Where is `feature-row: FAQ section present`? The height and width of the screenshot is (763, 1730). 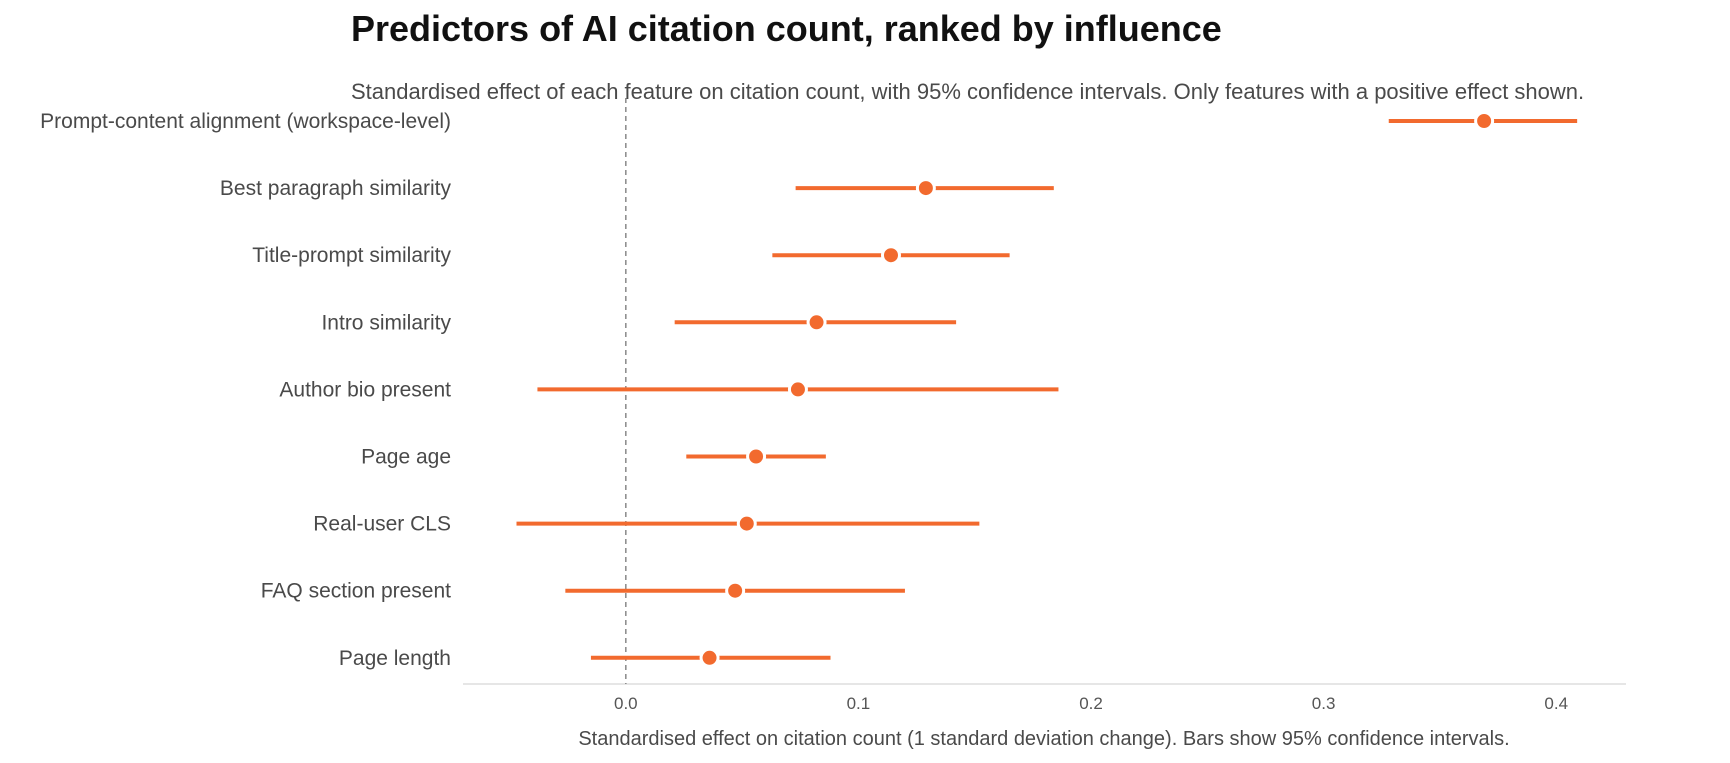
feature-row: FAQ section present is located at coordinates (583, 591).